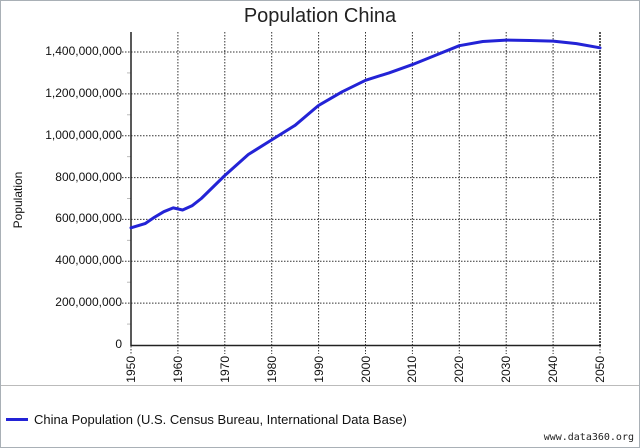  I want to click on y-tick-label: 1,400,000,000, so click(83, 51).